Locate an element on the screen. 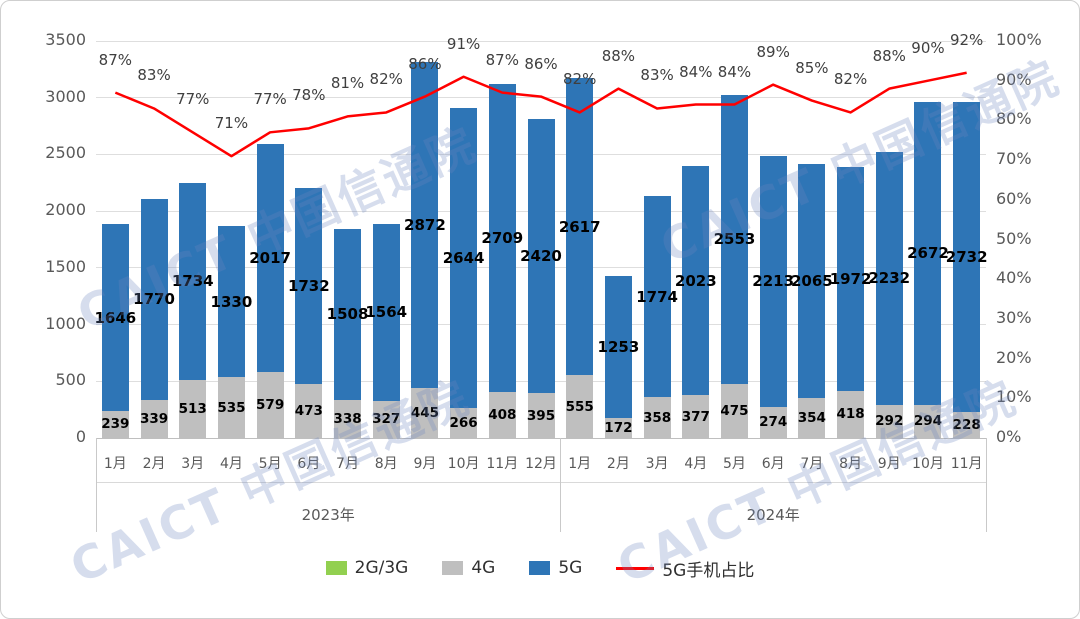  bar-value-label-4g: 228 is located at coordinates (966, 425).